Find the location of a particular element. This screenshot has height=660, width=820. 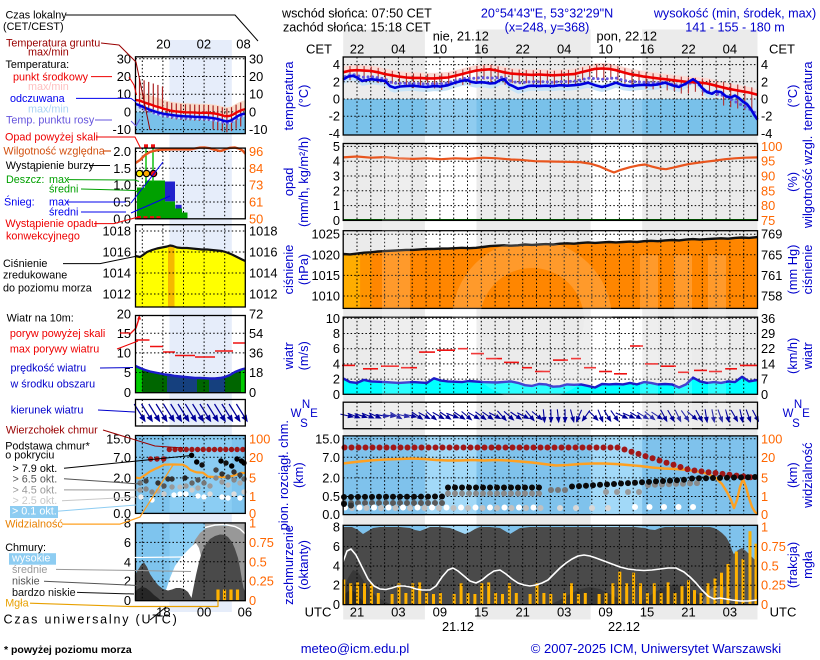

svg-text: Czas lokalny is located at coordinates (37, 16).